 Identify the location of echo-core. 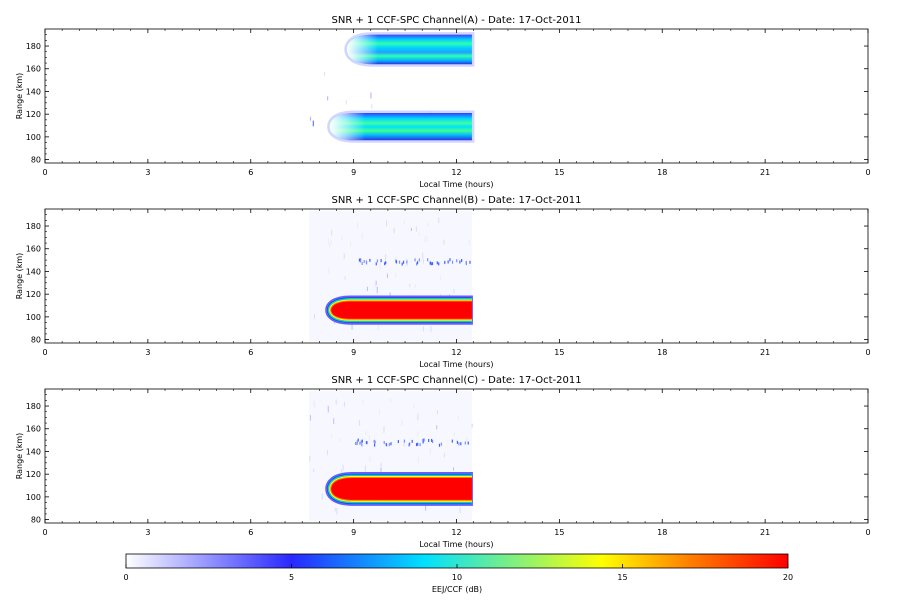
(401, 310).